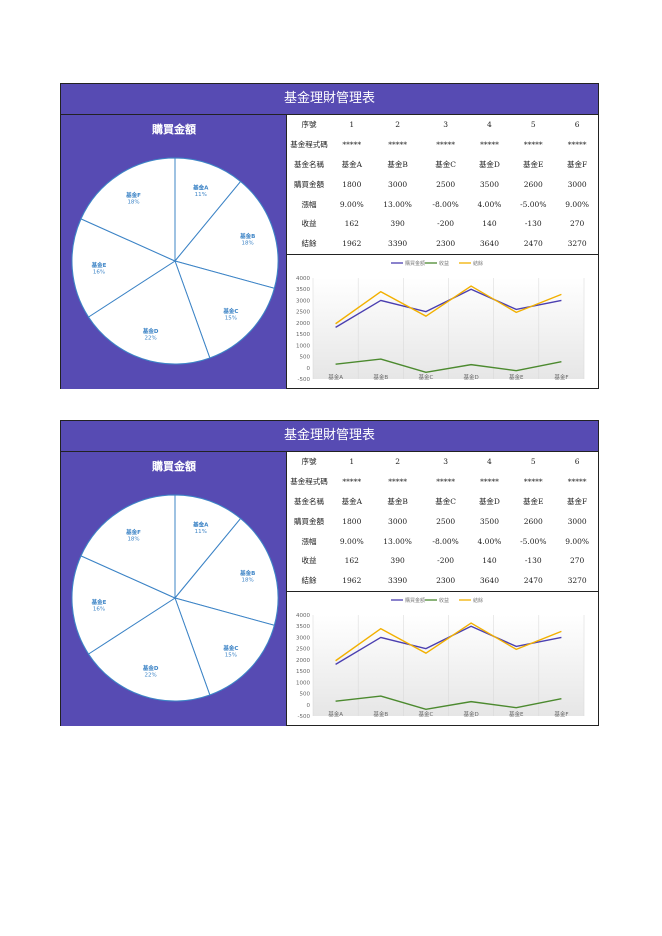  I want to click on table-cell: 2500, so click(446, 184).